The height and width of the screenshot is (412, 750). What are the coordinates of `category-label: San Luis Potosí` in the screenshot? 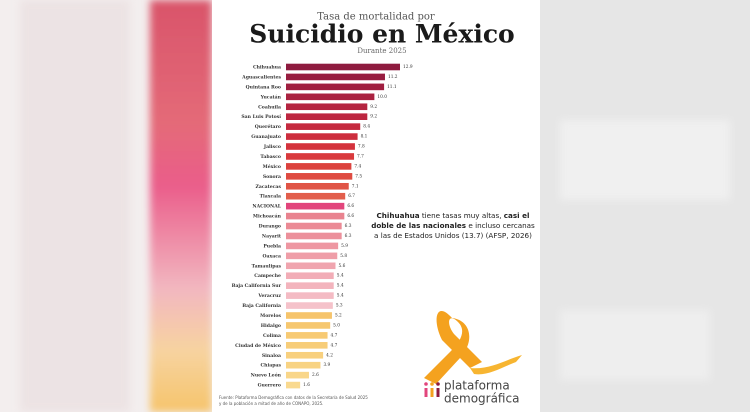 It's located at (261, 116).